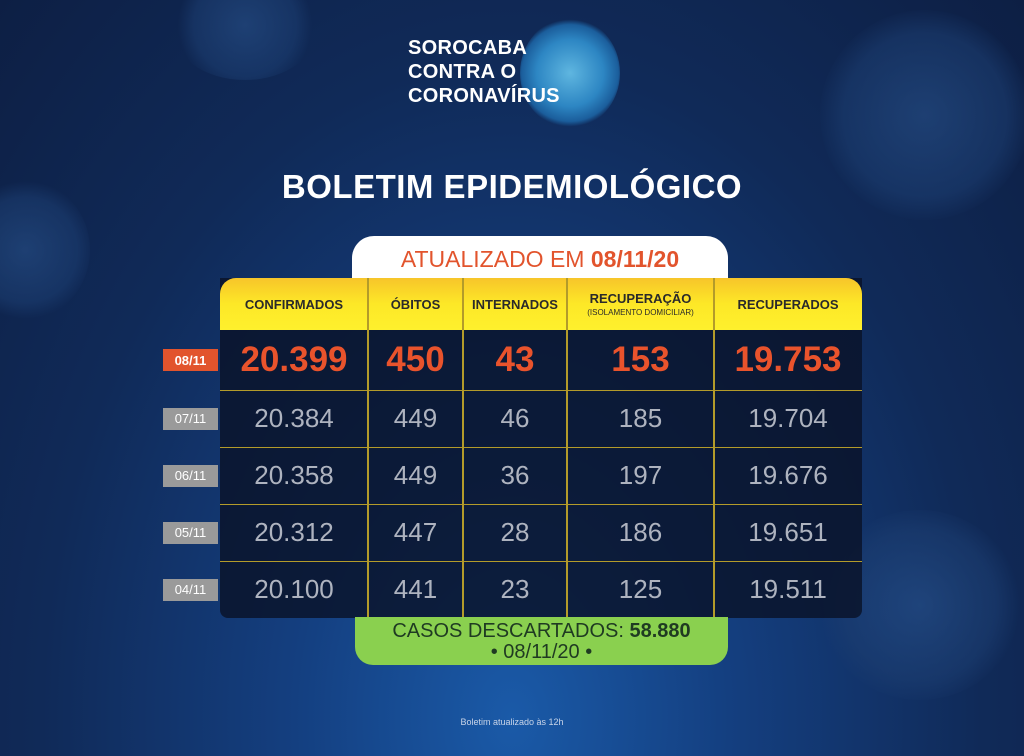 This screenshot has width=1024, height=756. Describe the element at coordinates (515, 418) in the screenshot. I see `table-cell: 46` at that location.